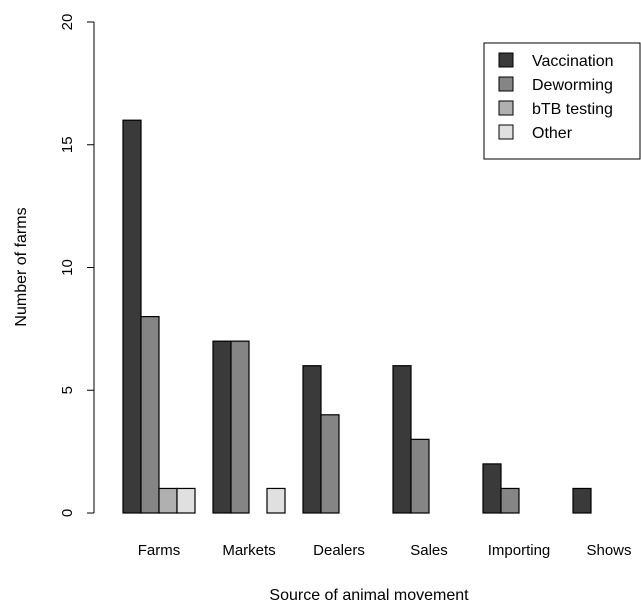 The image size is (641, 602). I want to click on legend-label: Vaccination, so click(573, 61).